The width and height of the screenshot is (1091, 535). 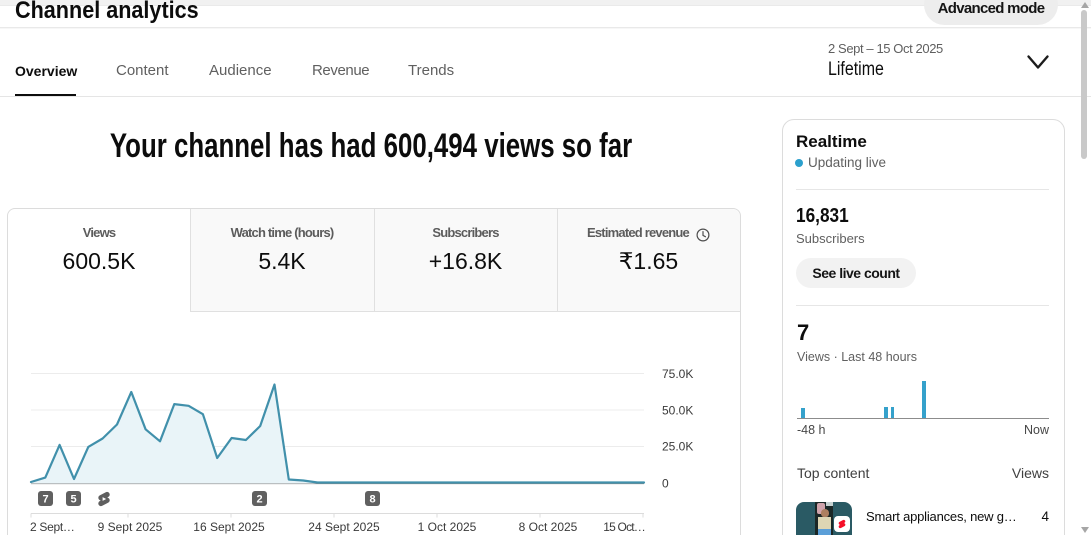 What do you see at coordinates (372, 500) in the screenshot?
I see `svg-text: 8` at bounding box center [372, 500].